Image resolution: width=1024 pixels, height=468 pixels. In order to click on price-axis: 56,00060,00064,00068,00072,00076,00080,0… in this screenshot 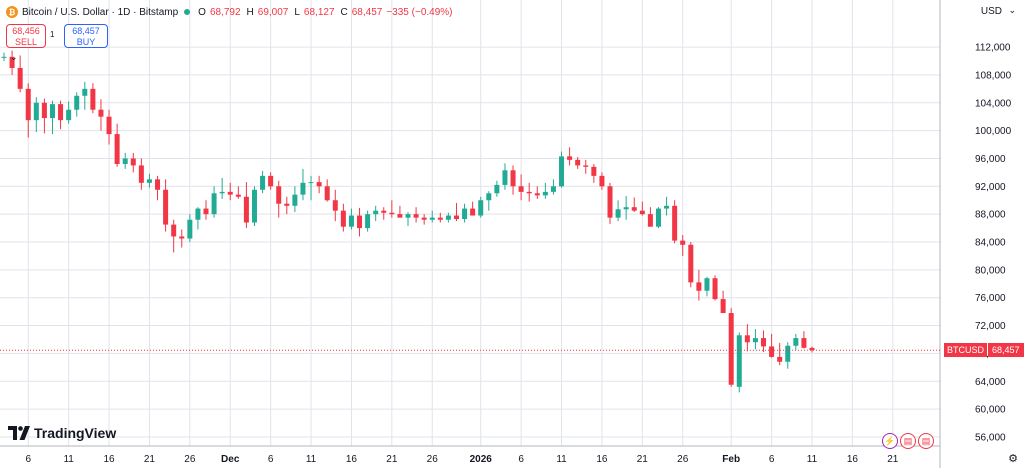, I will do `click(993, 243)`.